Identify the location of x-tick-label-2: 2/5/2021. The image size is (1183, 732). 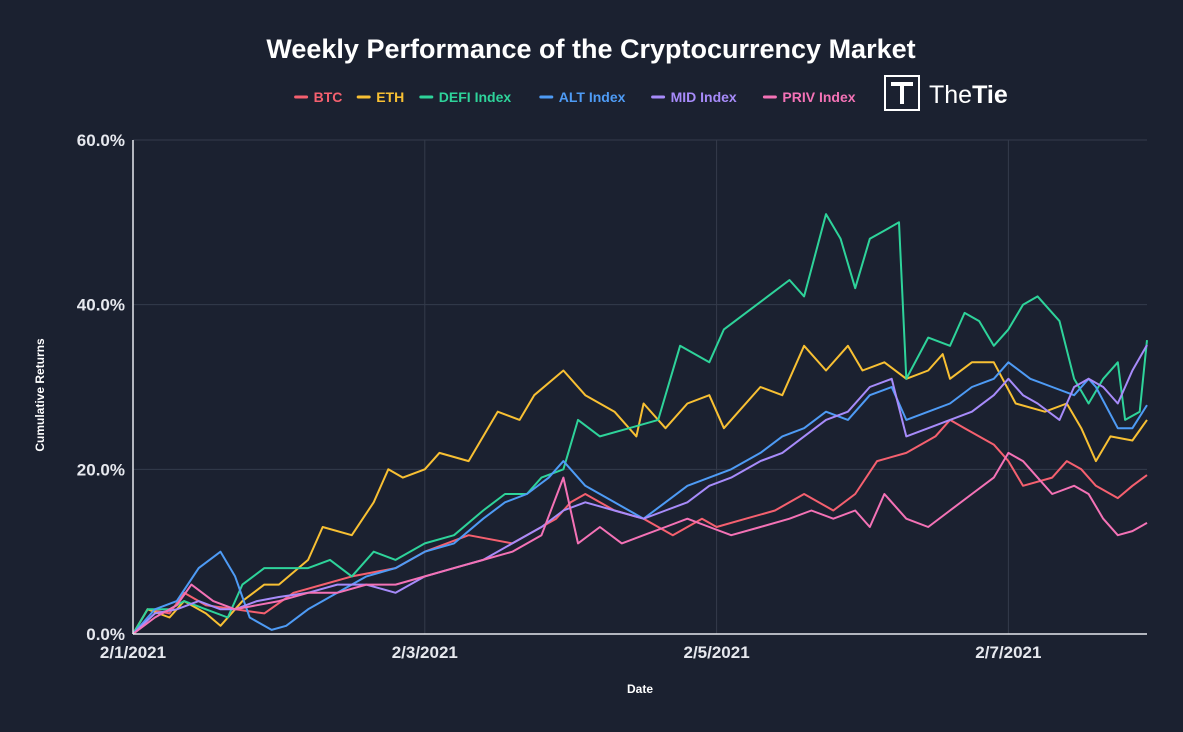
(717, 652).